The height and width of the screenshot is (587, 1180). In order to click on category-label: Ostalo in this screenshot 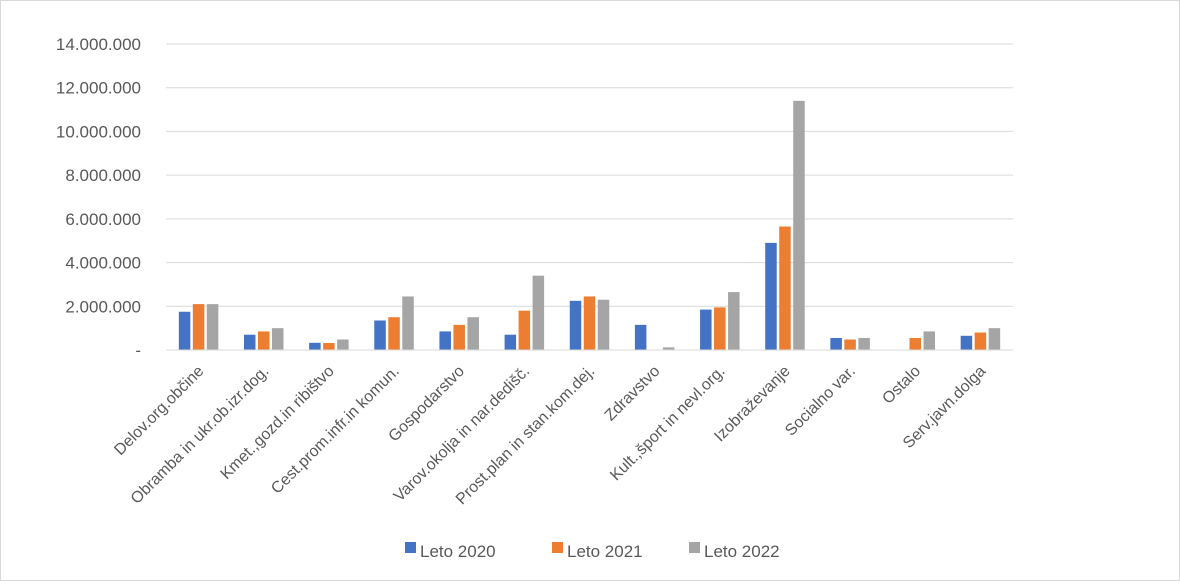, I will do `click(901, 385)`.